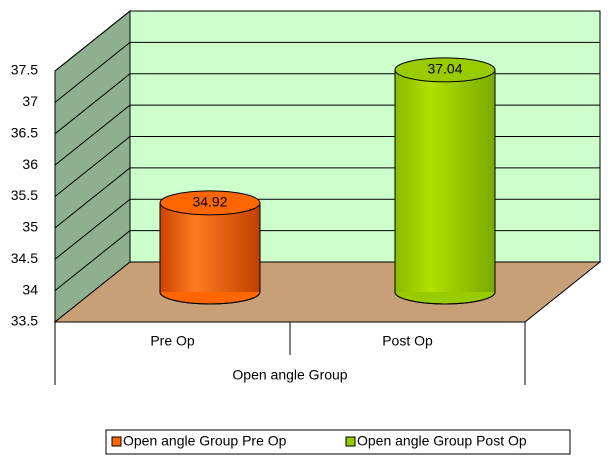 Image resolution: width=608 pixels, height=456 pixels. Describe the element at coordinates (442, 441) in the screenshot. I see `legend-label: Open angle Group Post Op` at that location.